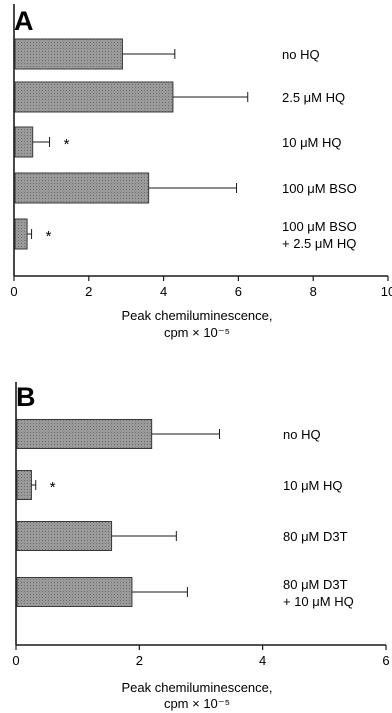 This screenshot has width=392, height=713. I want to click on panel-letter: B, so click(26, 397).